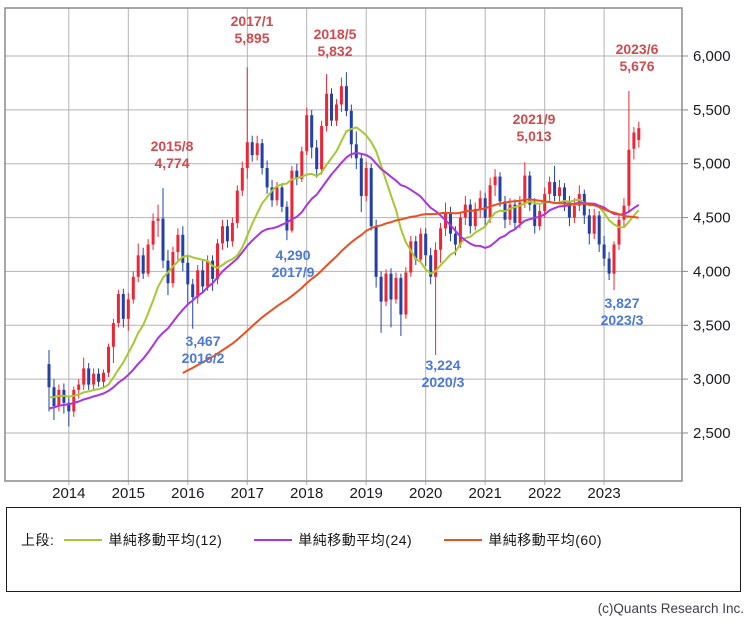  Describe the element at coordinates (544, 493) in the screenshot. I see `x-tick-label: 2022` at that location.